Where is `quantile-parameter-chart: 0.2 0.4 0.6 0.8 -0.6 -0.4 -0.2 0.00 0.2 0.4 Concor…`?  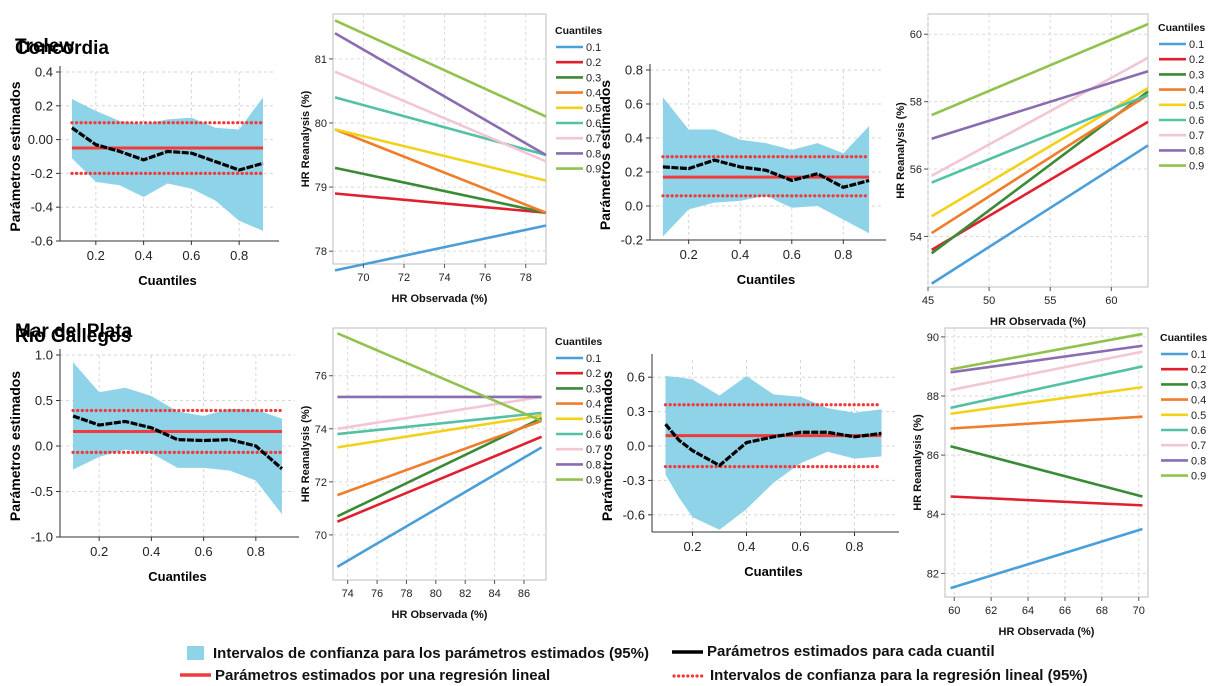
quantile-parameter-chart: 0.2 0.4 0.6 0.8 -0.6 -0.4 -0.2 0.00 0.2 0.4 Concor… is located at coordinates (143, 163).